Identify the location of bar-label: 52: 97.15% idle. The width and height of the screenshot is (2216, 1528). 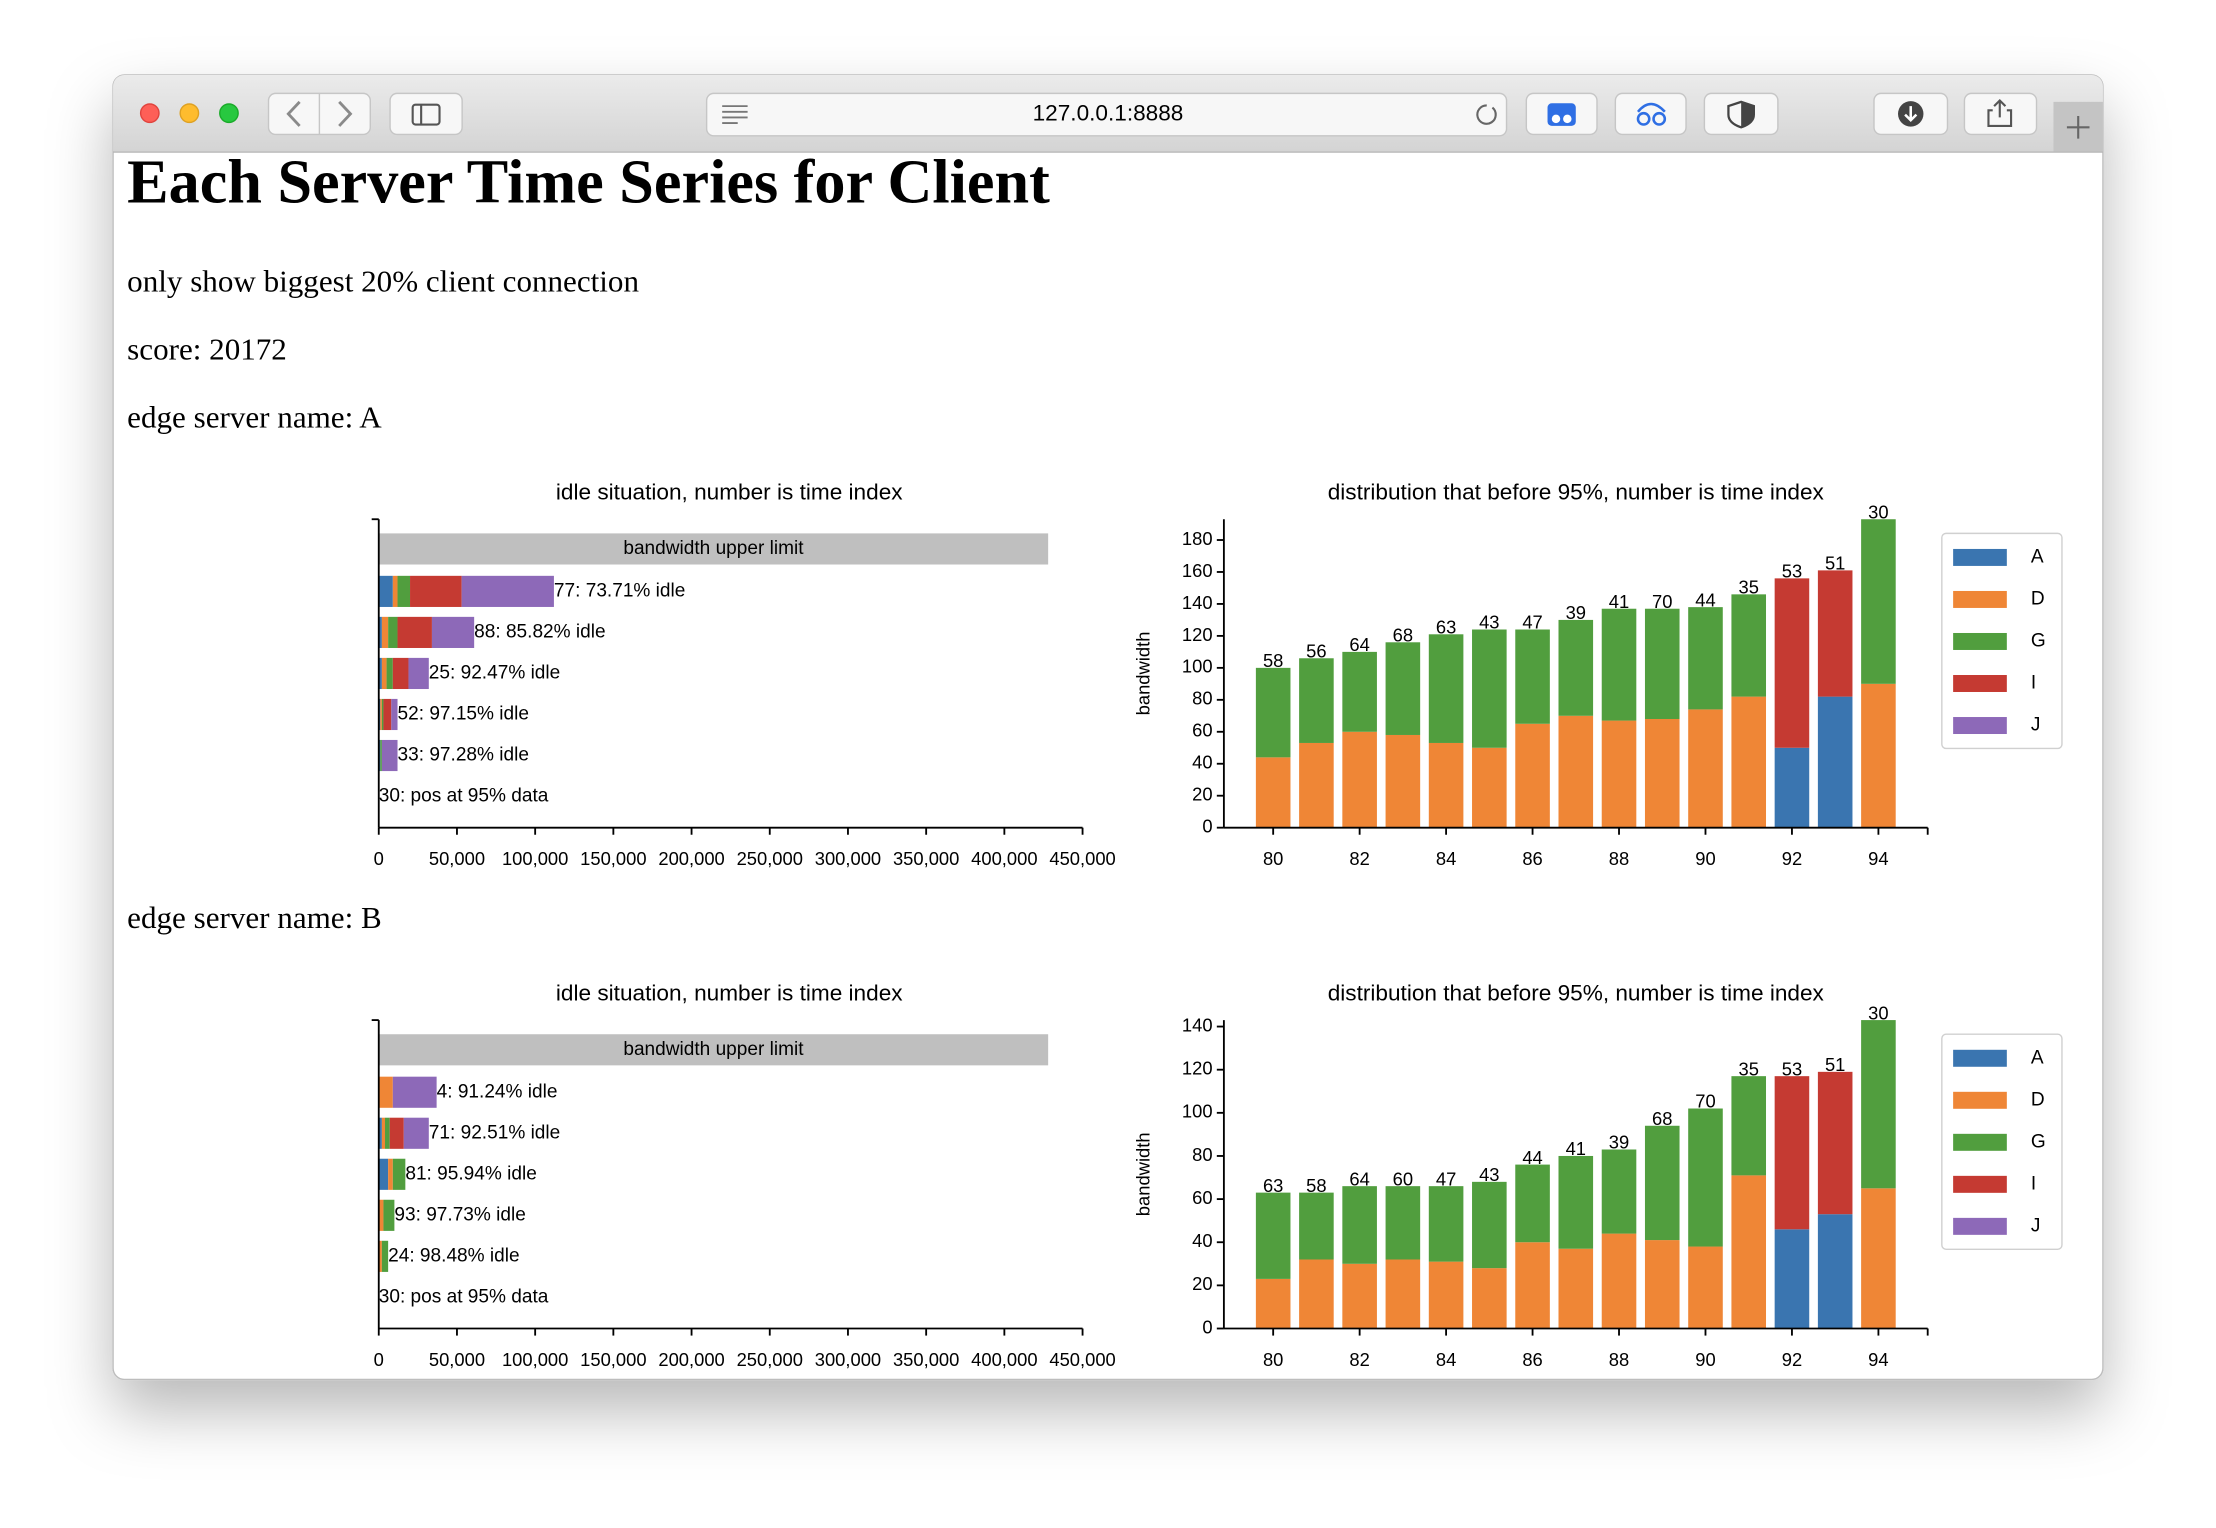
(463, 714).